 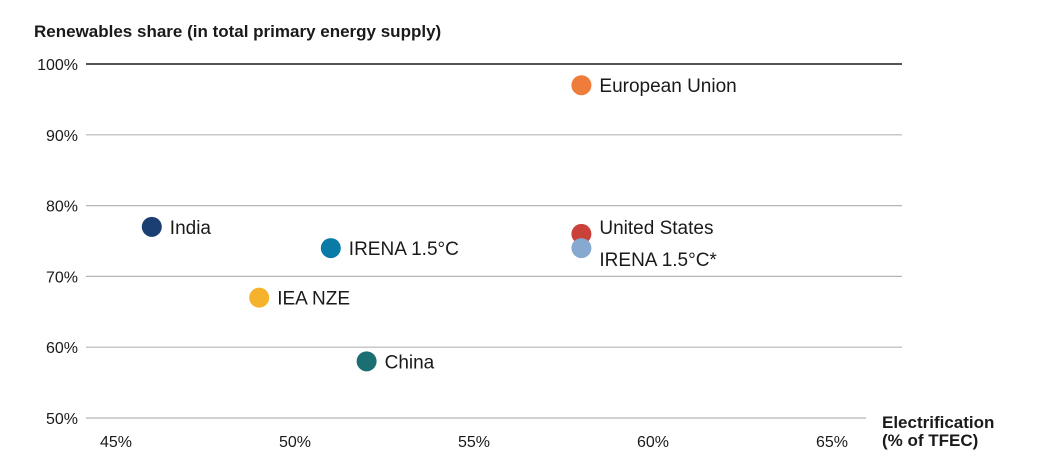 What do you see at coordinates (62, 207) in the screenshot?
I see `y-tick-label-80: 80%` at bounding box center [62, 207].